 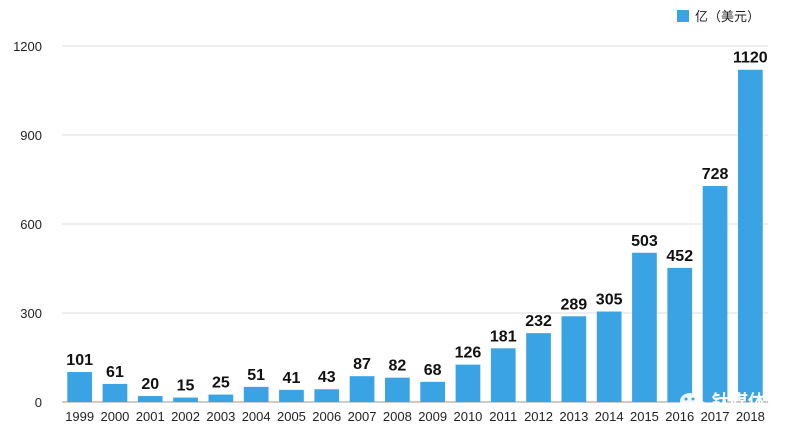 What do you see at coordinates (609, 416) in the screenshot?
I see `x-tick-label: 2014` at bounding box center [609, 416].